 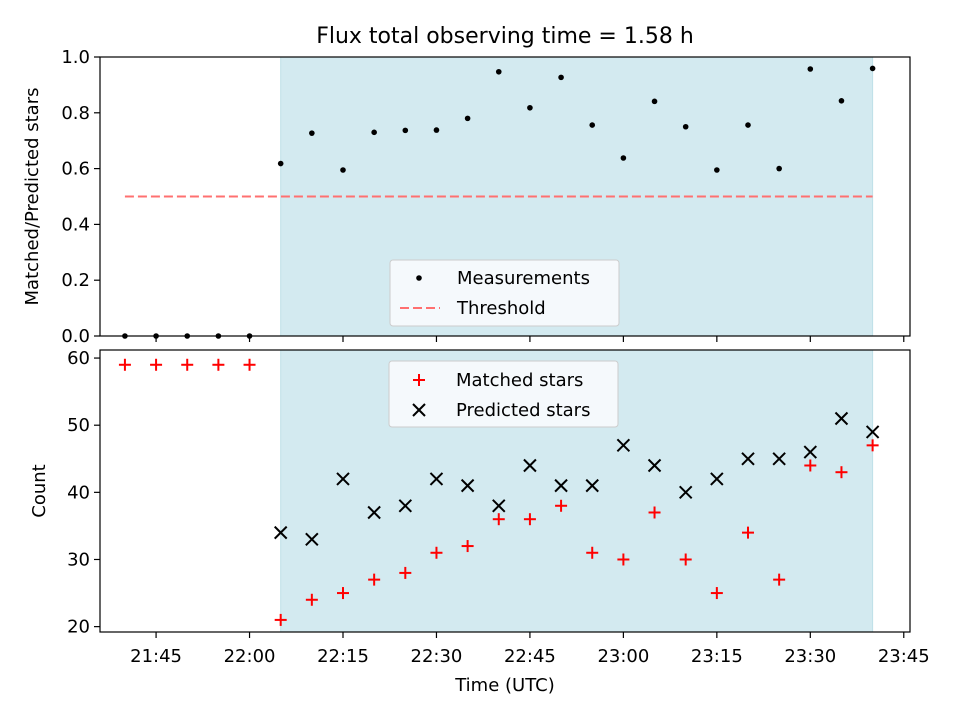 What do you see at coordinates (78, 559) in the screenshot?
I see `y-tick-label: 30` at bounding box center [78, 559].